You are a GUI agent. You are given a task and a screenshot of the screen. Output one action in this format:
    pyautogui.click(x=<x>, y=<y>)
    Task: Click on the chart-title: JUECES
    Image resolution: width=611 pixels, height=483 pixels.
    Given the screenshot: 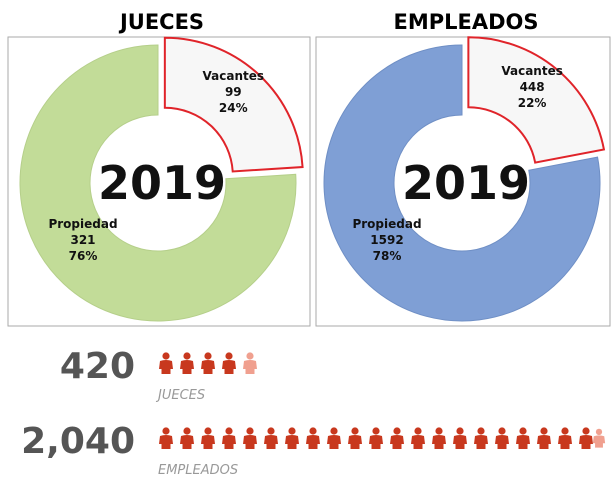 What is the action you would take?
    pyautogui.click(x=161, y=22)
    